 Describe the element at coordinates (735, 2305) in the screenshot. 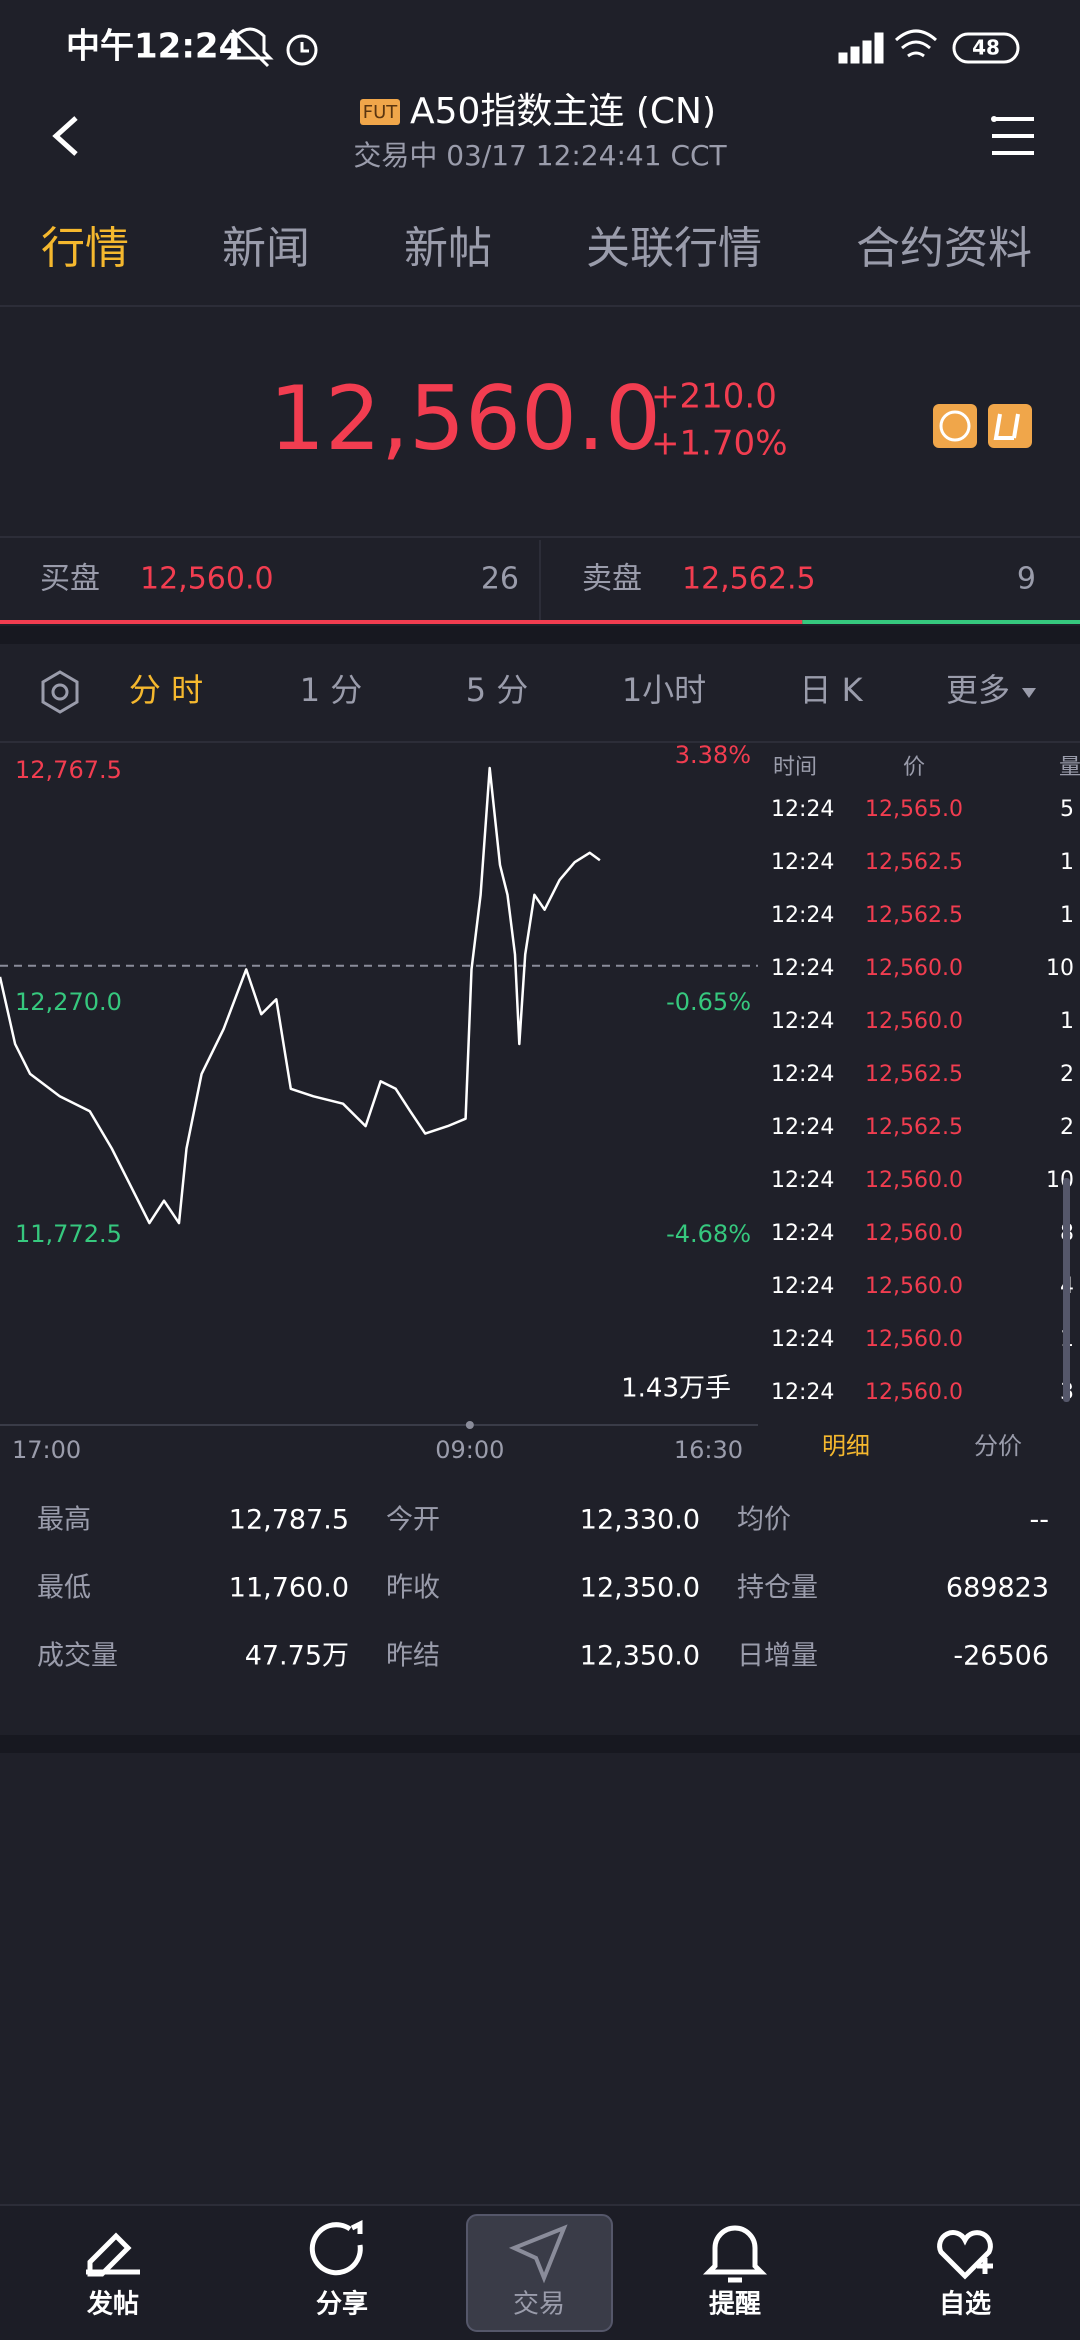

I see `nav-item: 提醒` at that location.